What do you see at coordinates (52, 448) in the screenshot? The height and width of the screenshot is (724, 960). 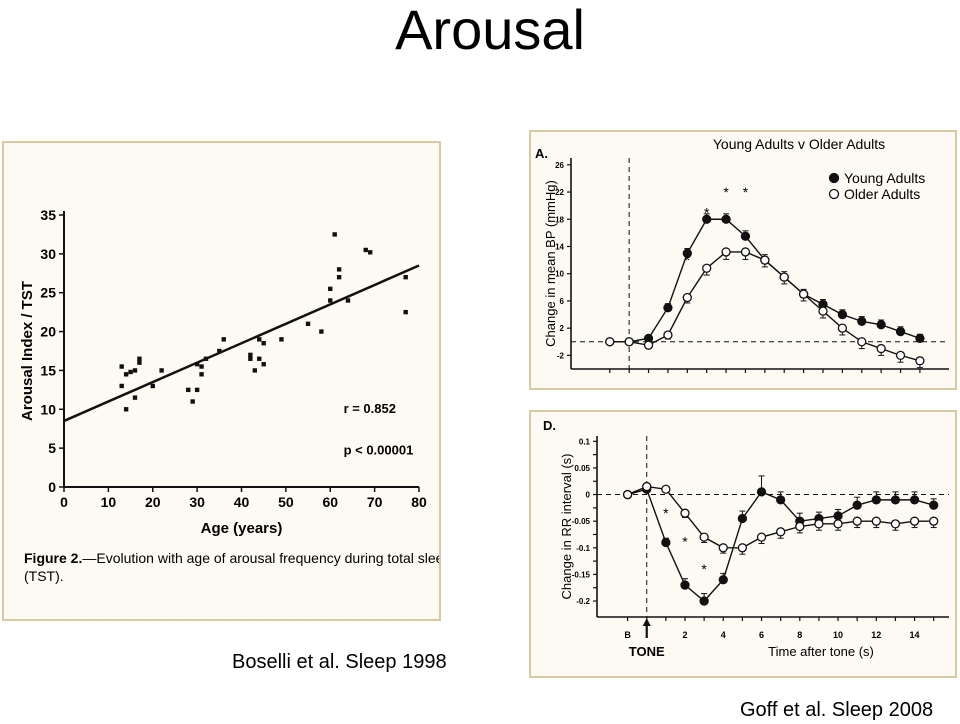 I see `y-tick-label: 5` at bounding box center [52, 448].